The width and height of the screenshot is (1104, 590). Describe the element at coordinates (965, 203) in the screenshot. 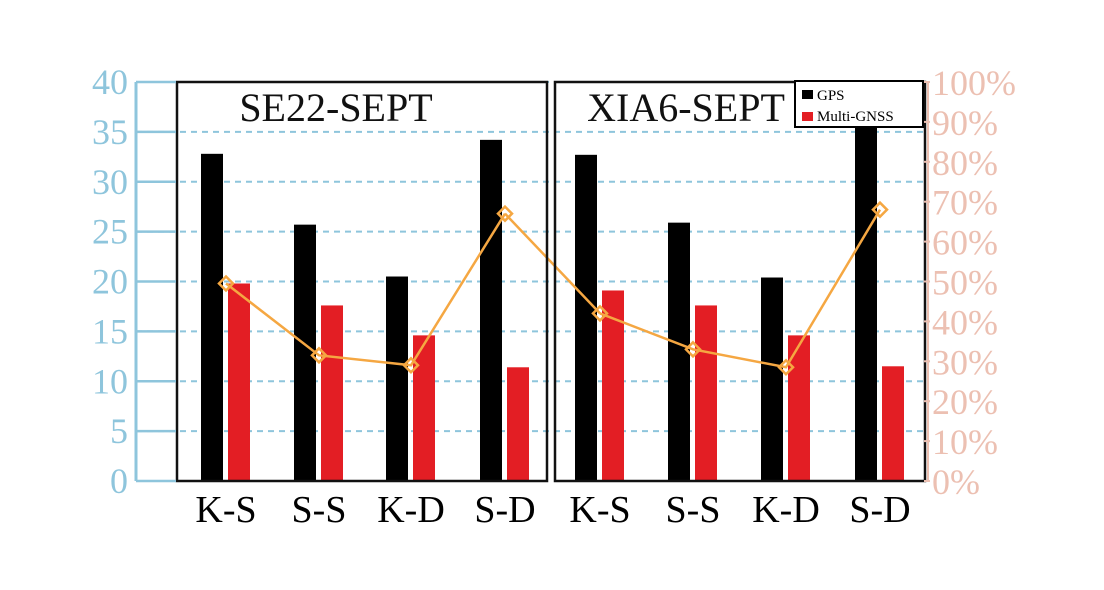

I see `right-tick-label: 70%` at that location.